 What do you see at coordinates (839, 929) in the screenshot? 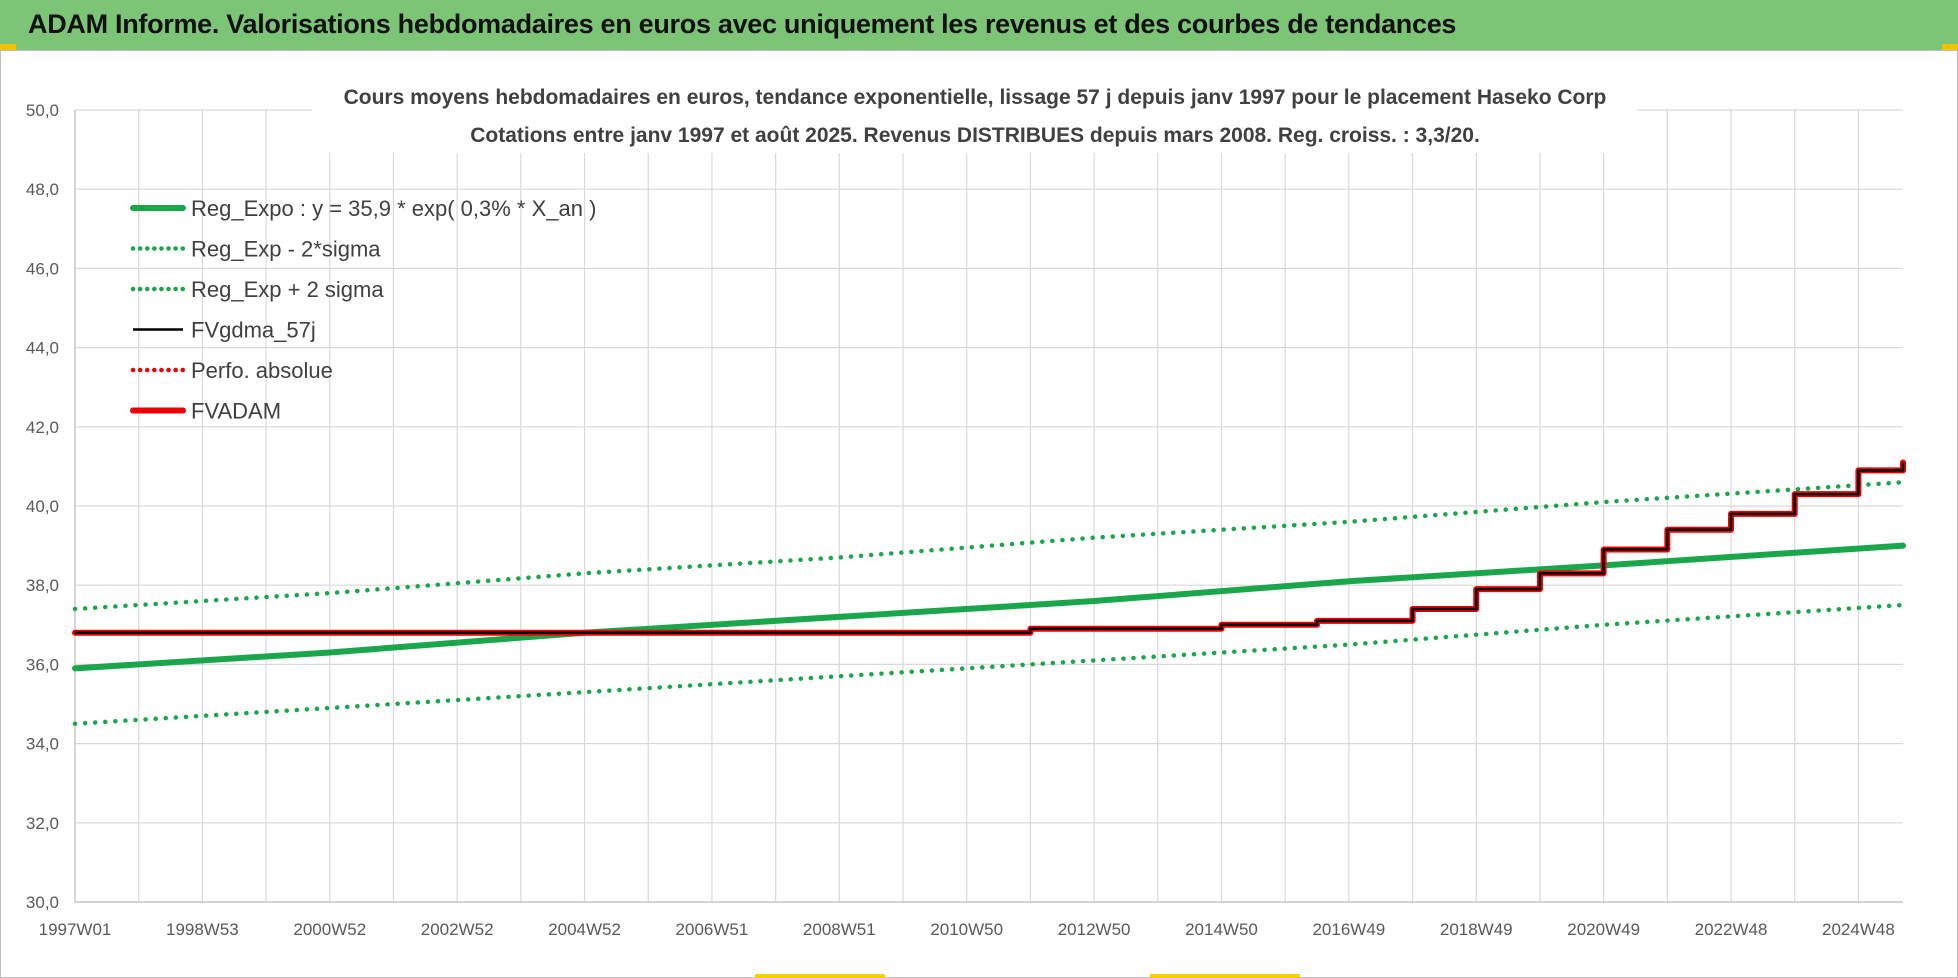
I see `x-tick-label: 2008W51` at bounding box center [839, 929].